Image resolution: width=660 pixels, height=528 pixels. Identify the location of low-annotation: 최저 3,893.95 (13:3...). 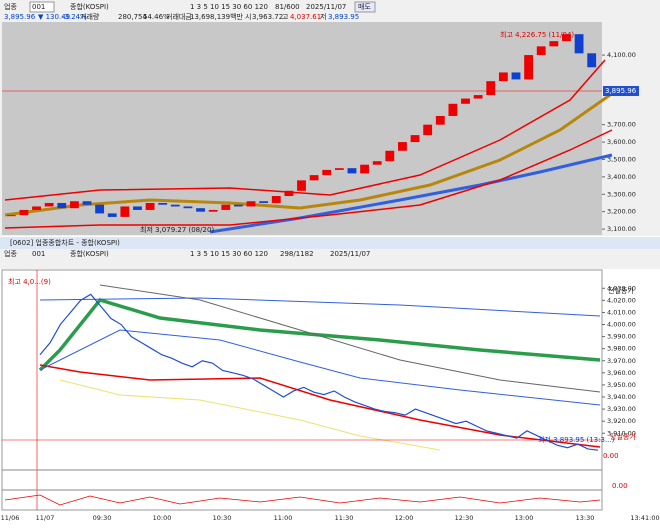
(576, 439).